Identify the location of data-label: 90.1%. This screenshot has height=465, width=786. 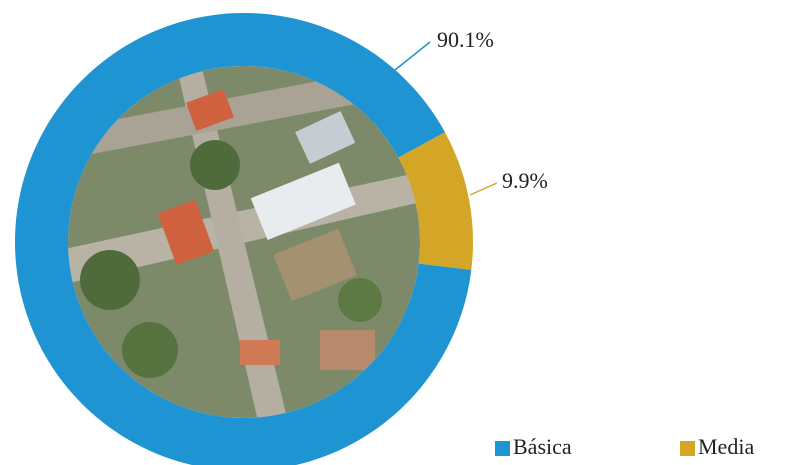
(465, 39).